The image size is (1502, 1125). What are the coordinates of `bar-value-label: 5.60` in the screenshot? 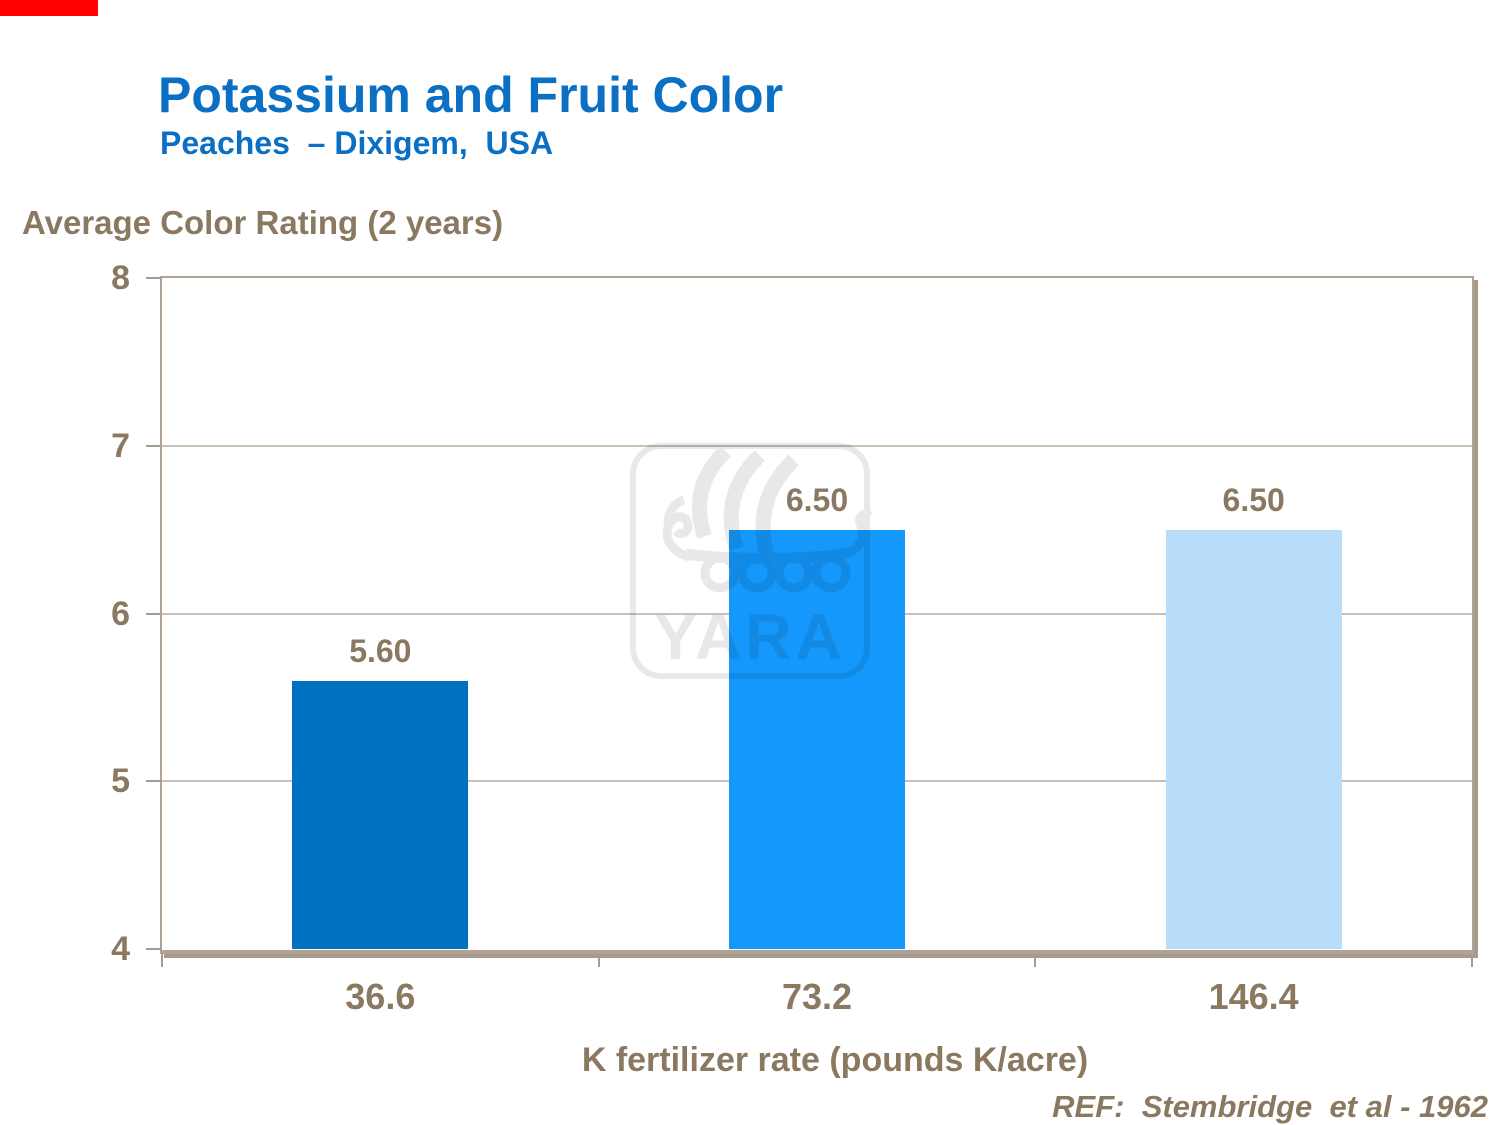 It's located at (380, 650).